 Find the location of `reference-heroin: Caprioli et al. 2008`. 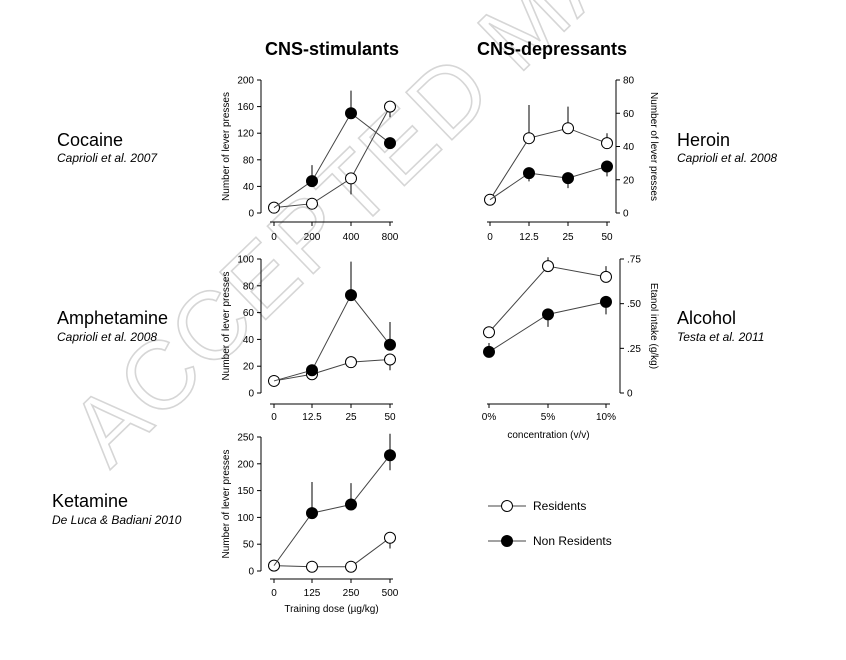

reference-heroin: Caprioli et al. 2008 is located at coordinates (727, 158).